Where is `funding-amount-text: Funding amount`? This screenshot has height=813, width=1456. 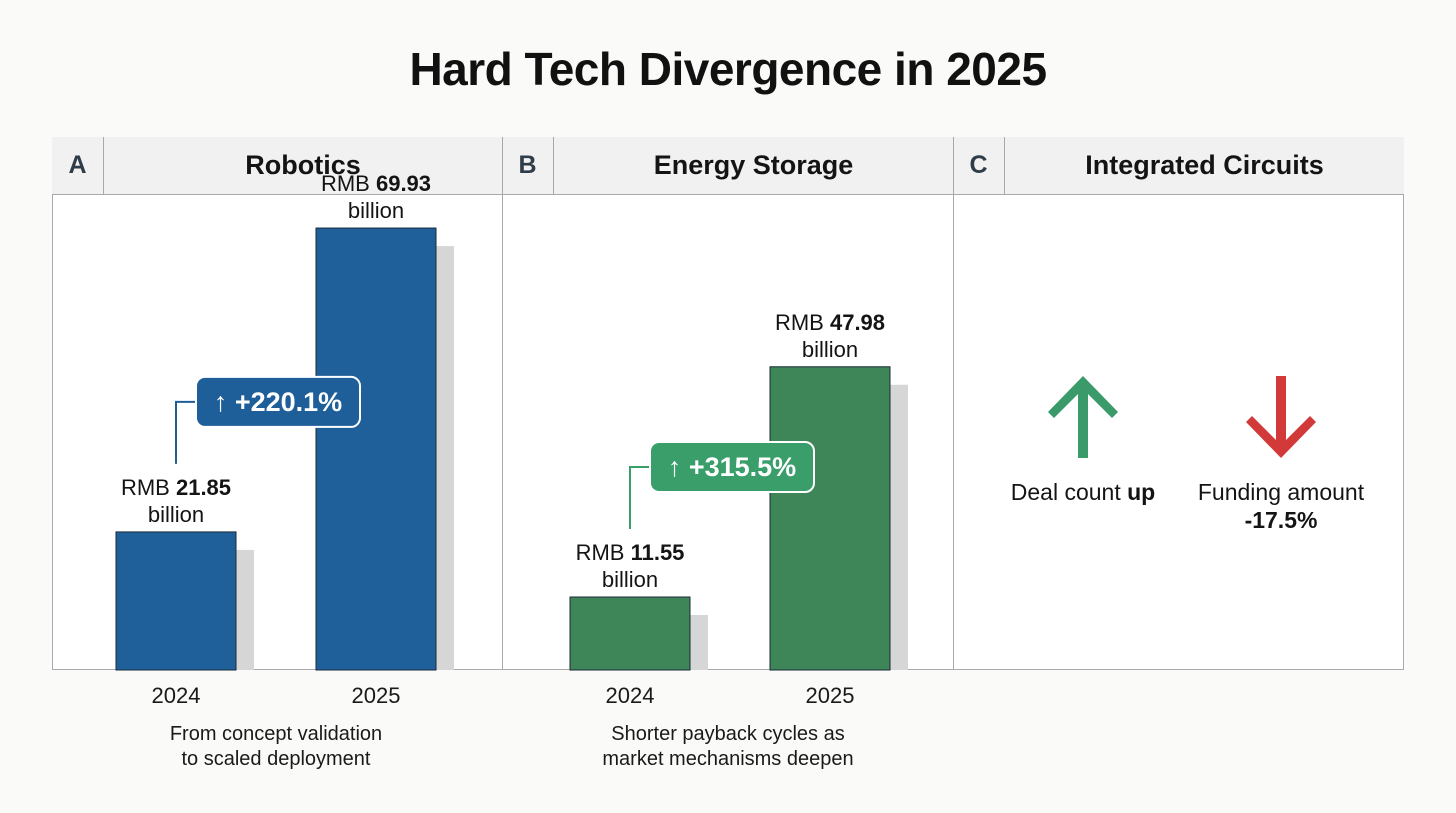
funding-amount-text: Funding amount is located at coordinates (1281, 492).